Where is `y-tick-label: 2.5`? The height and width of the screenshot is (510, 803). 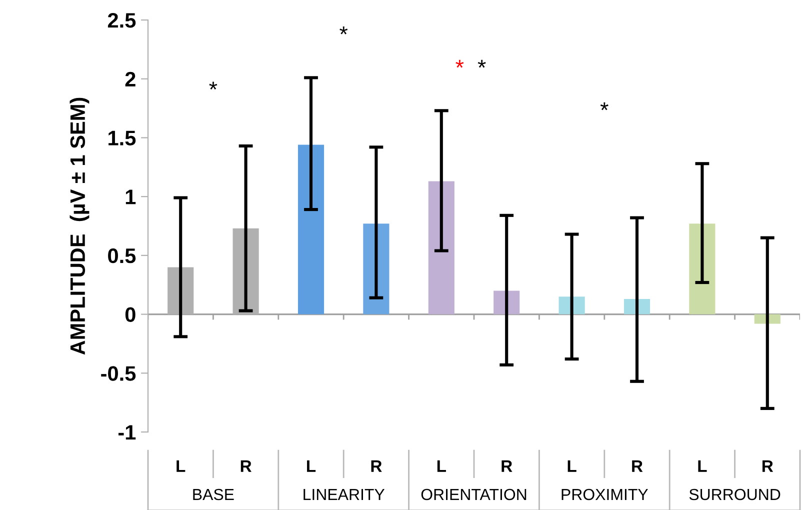 y-tick-label: 2.5 is located at coordinates (122, 20).